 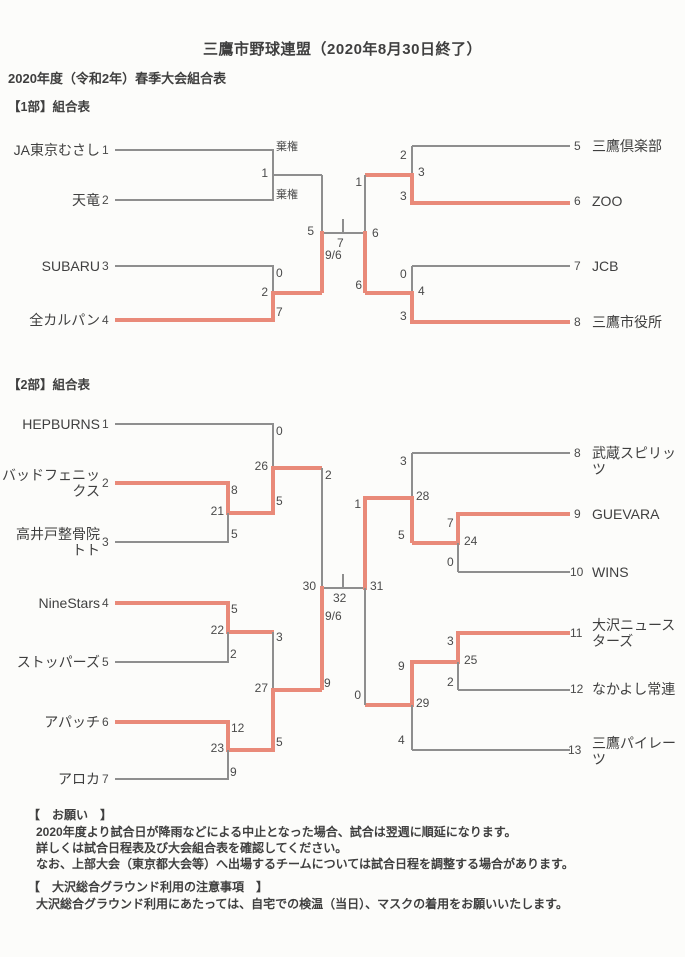 I want to click on match-score: 9, so click(x=327, y=683).